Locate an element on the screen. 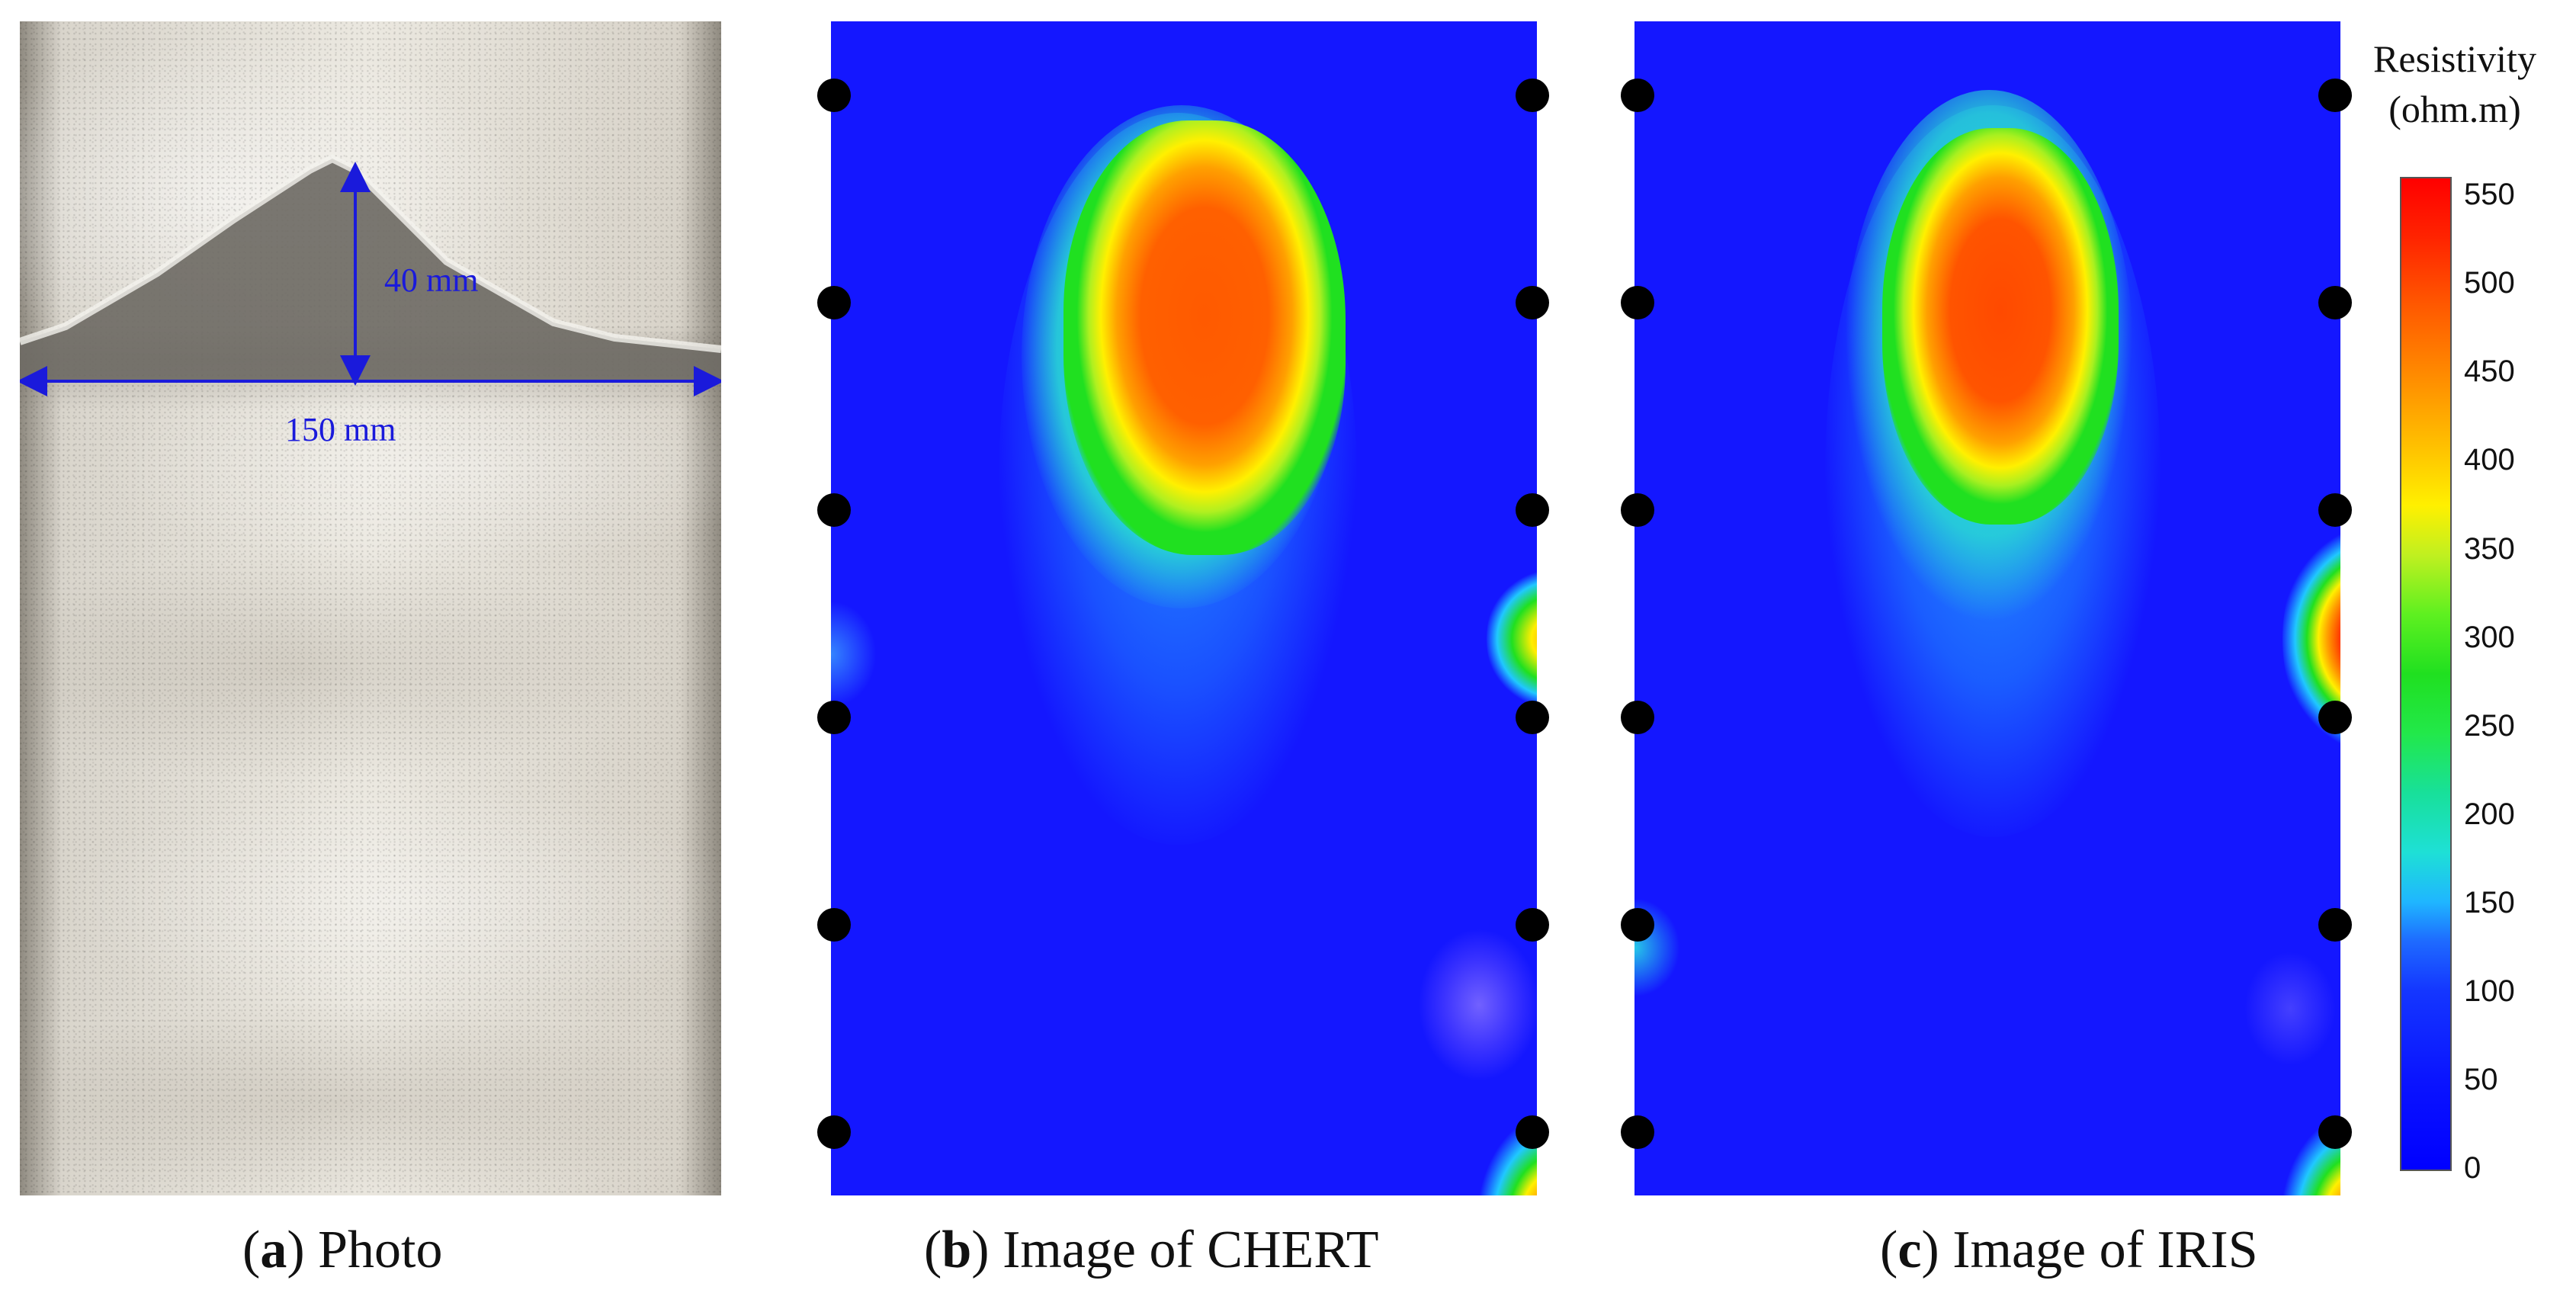  iris-faint-patch is located at coordinates (2290, 1008).